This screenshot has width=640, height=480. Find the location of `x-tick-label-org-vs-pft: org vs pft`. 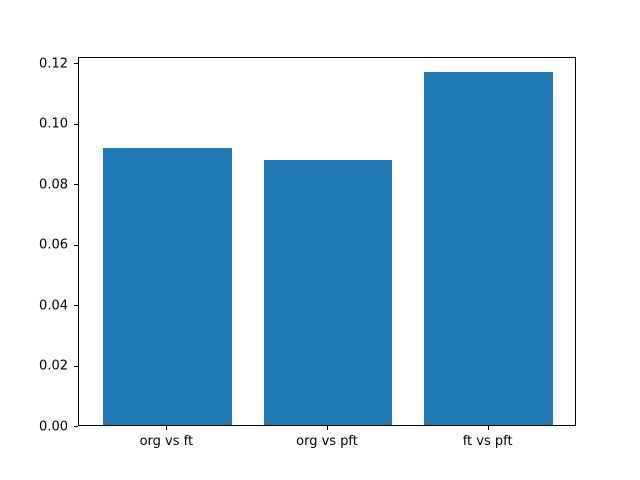

x-tick-label-org-vs-pft: org vs pft is located at coordinates (327, 441).